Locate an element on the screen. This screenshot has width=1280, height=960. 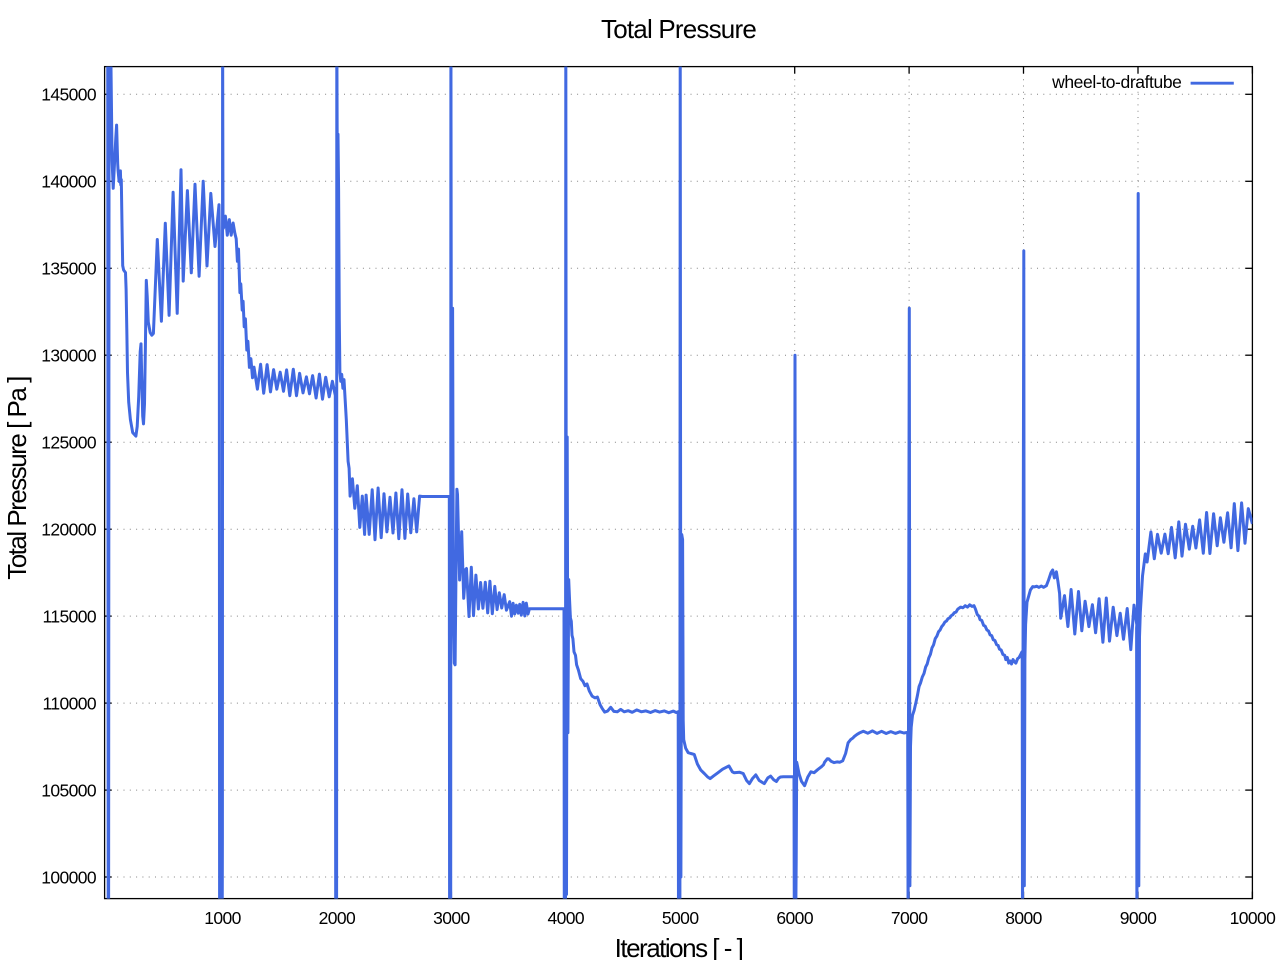
svg-text: 130000 is located at coordinates (69, 356).